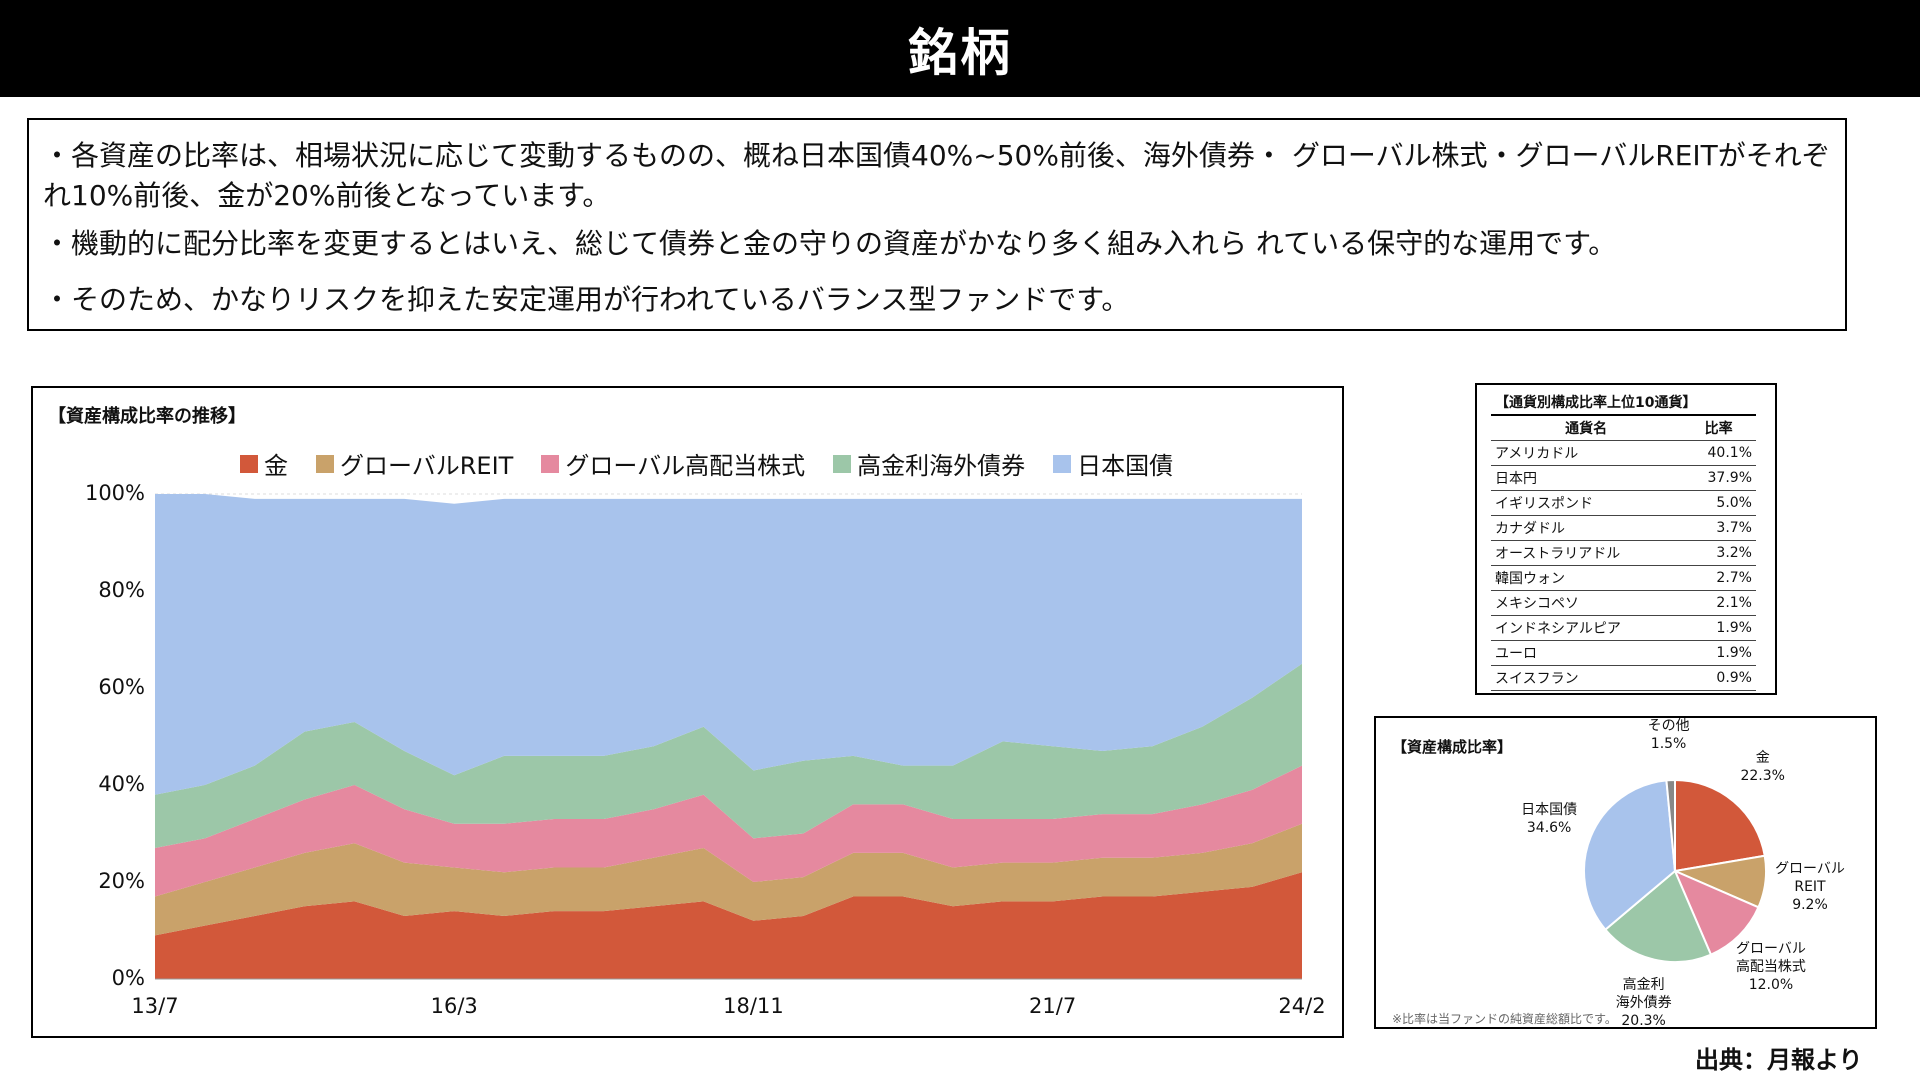 This screenshot has height=1080, width=1920. Describe the element at coordinates (128, 978) in the screenshot. I see `y-tick-label: 0%` at that location.